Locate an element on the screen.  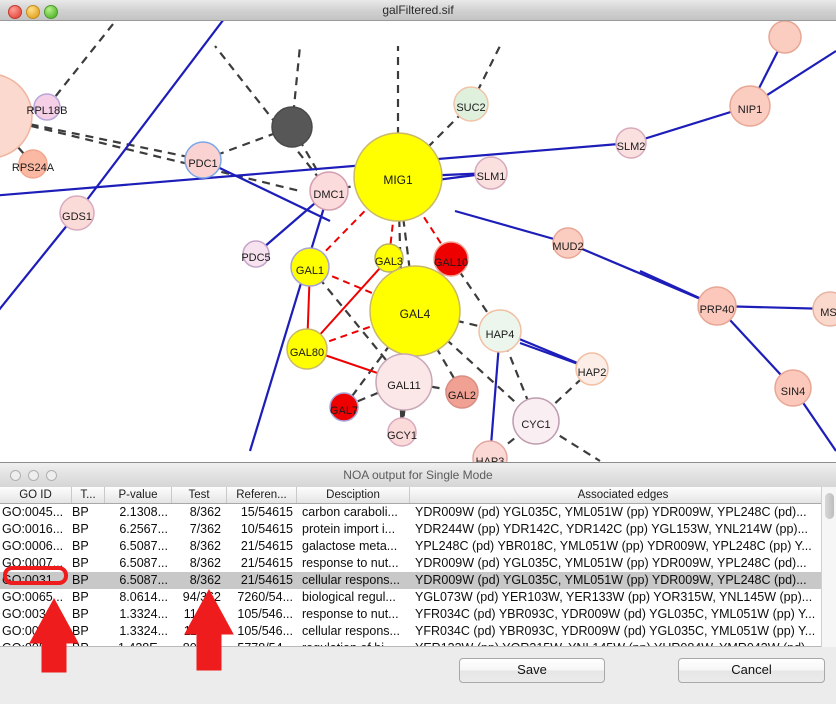
close-icon is located at coordinates (15, 12).